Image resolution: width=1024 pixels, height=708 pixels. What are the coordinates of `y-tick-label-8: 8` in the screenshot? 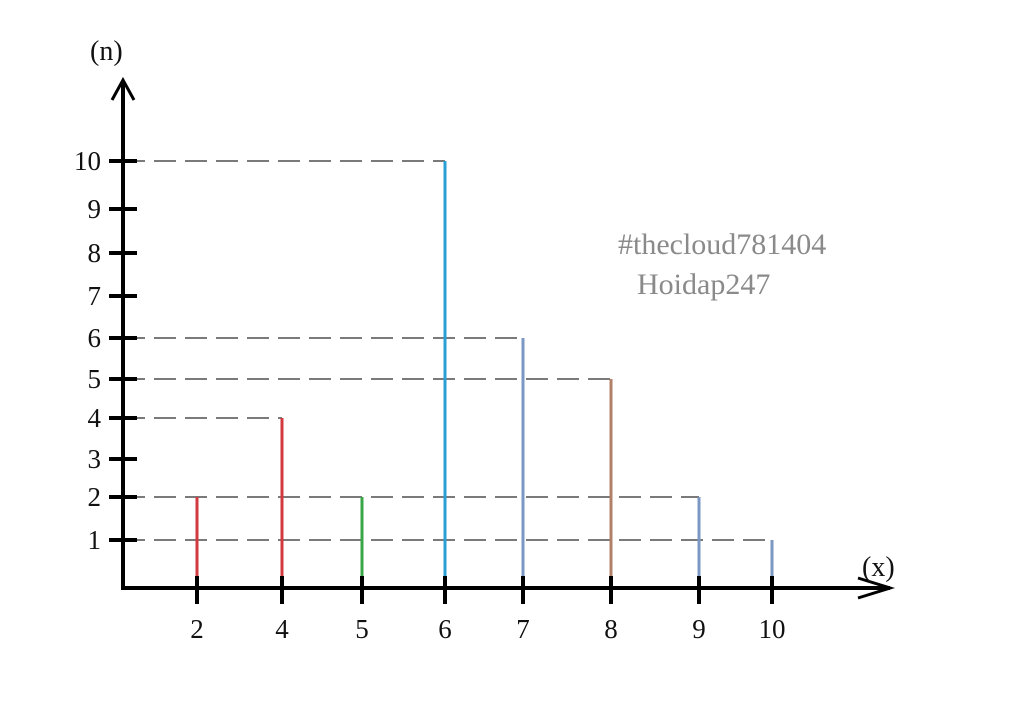 It's located at (95, 253).